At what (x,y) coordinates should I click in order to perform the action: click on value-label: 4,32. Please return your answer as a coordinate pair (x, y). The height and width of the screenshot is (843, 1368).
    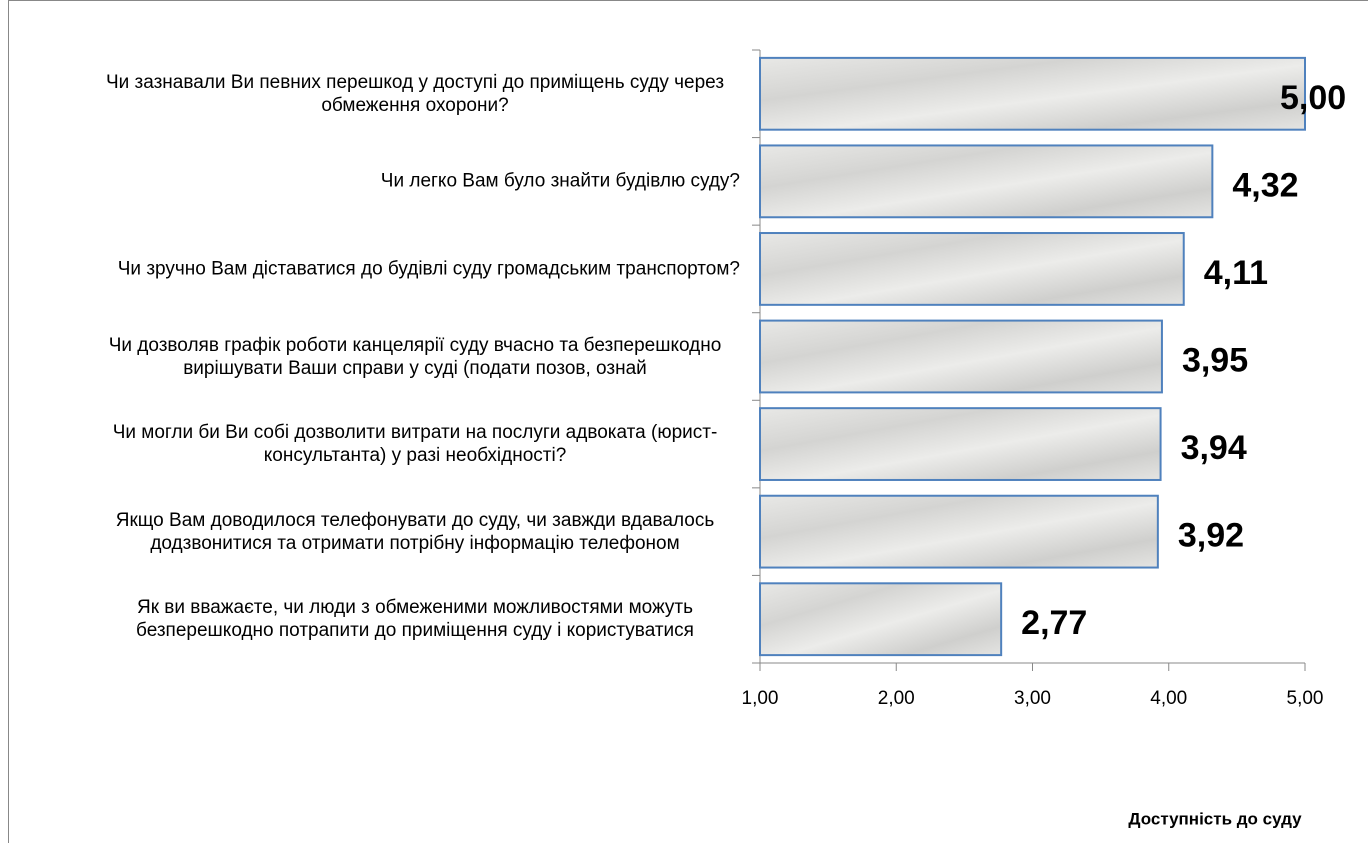
    Looking at the image, I should click on (1265, 185).